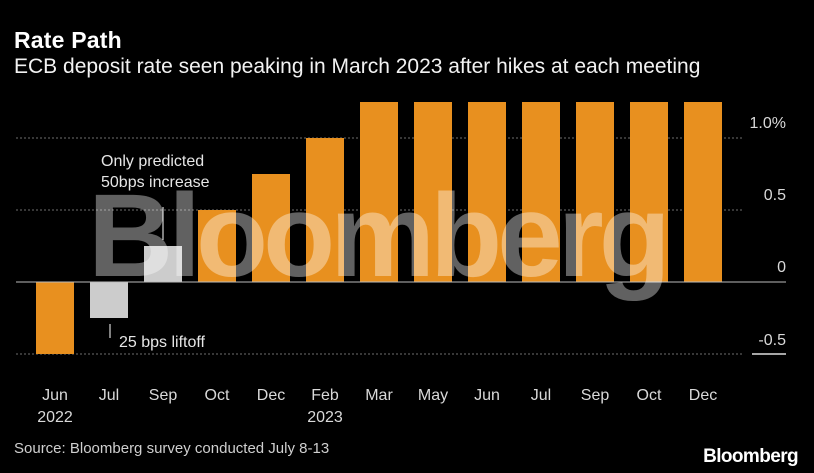  I want to click on annotation-liftoff: 25 bps liftoff, so click(162, 342).